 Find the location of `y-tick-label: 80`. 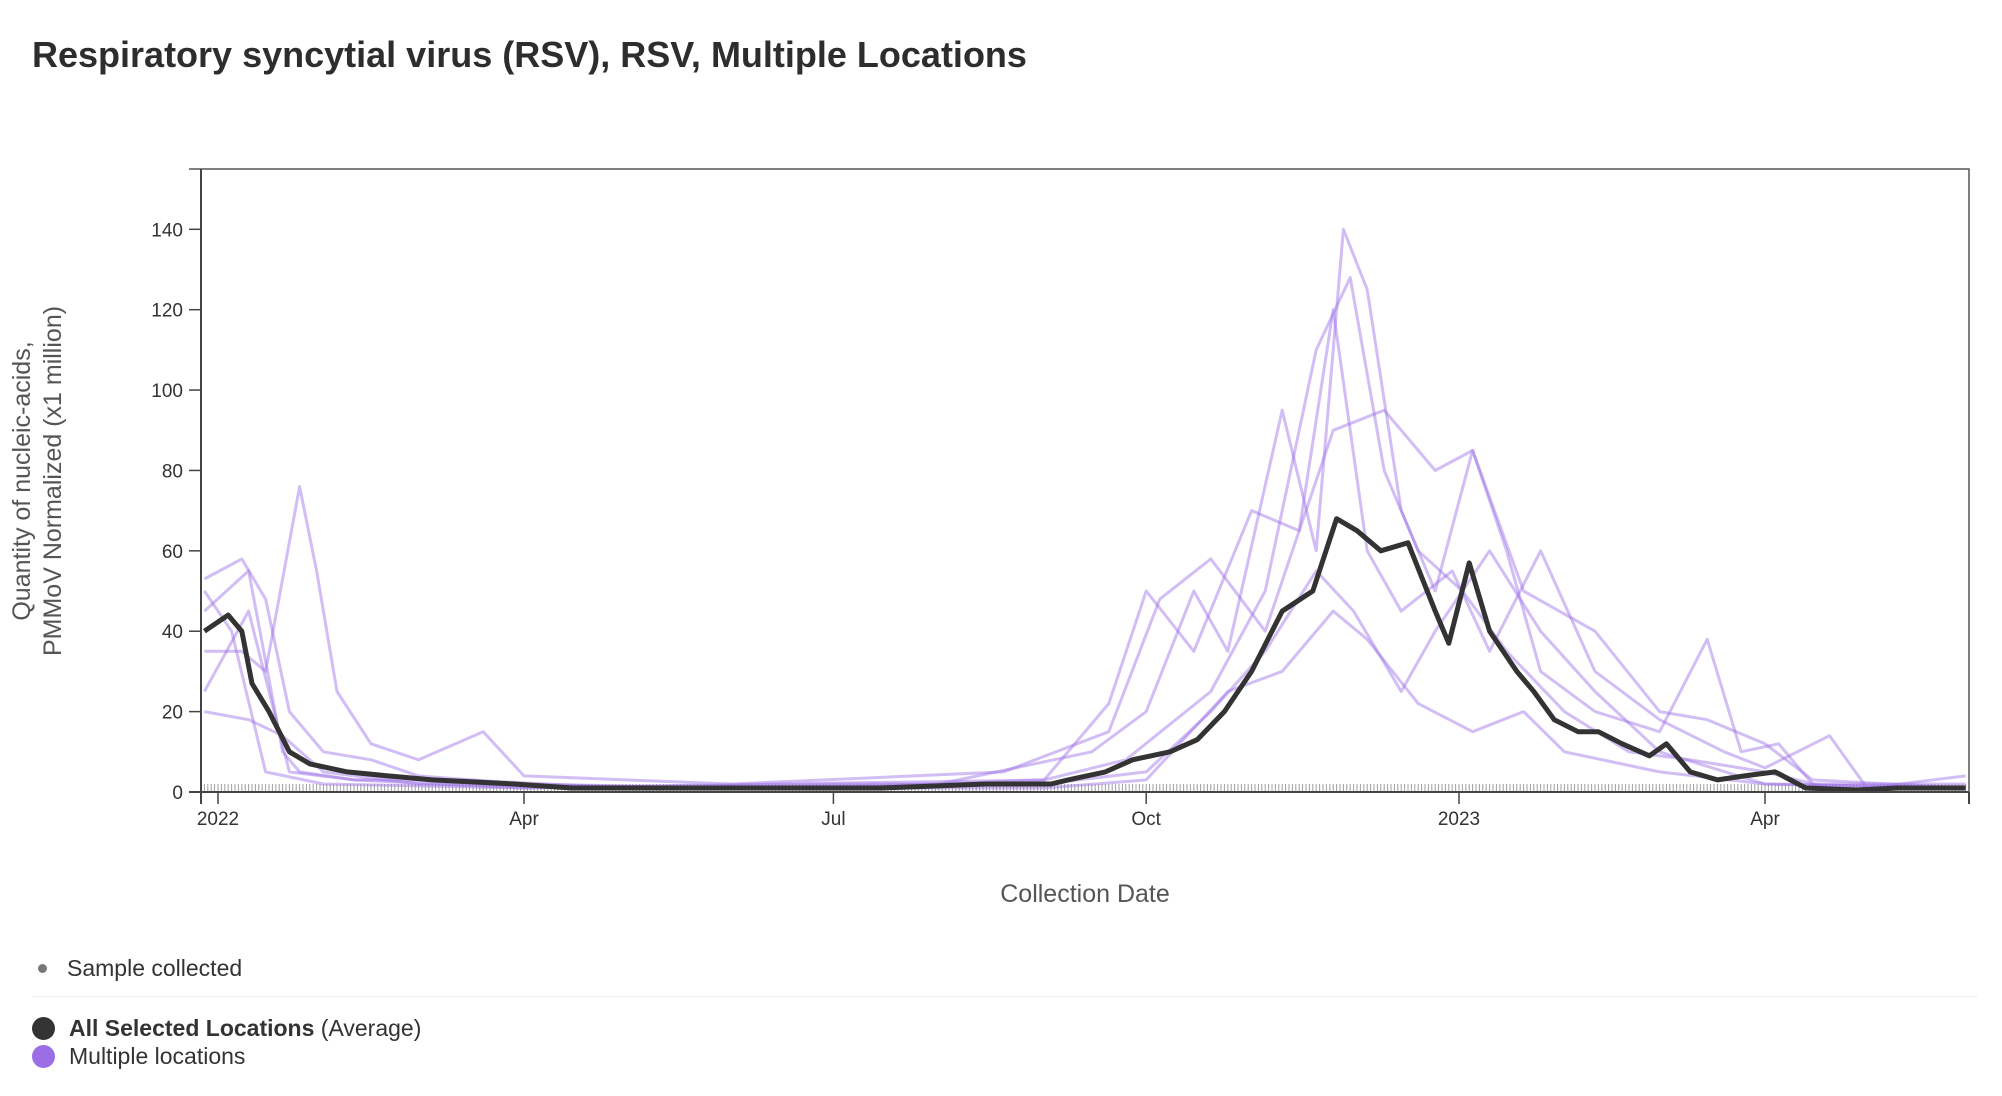

y-tick-label: 80 is located at coordinates (172, 471).